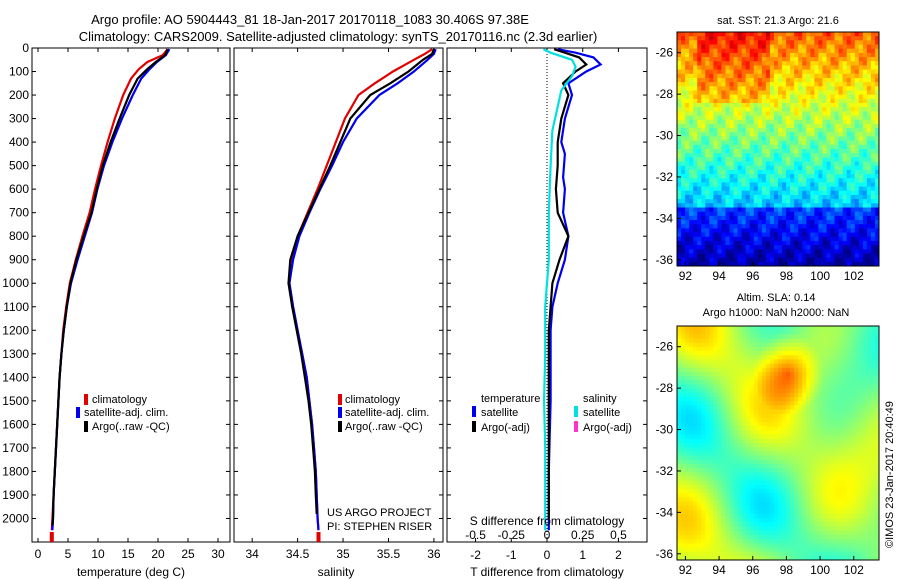 Image resolution: width=900 pixels, height=580 pixels. Describe the element at coordinates (665, 94) in the screenshot. I see `map-y-tick-label: -28` at that location.